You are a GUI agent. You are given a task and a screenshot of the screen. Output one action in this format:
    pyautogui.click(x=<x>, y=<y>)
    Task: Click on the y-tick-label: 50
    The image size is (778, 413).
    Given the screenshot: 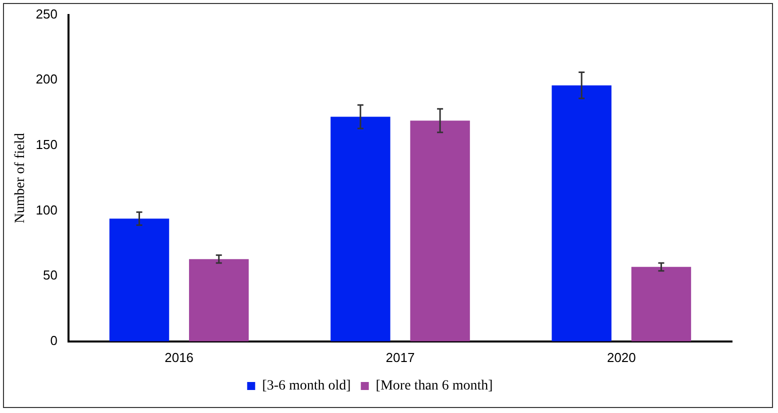 What is the action you would take?
    pyautogui.click(x=50, y=275)
    